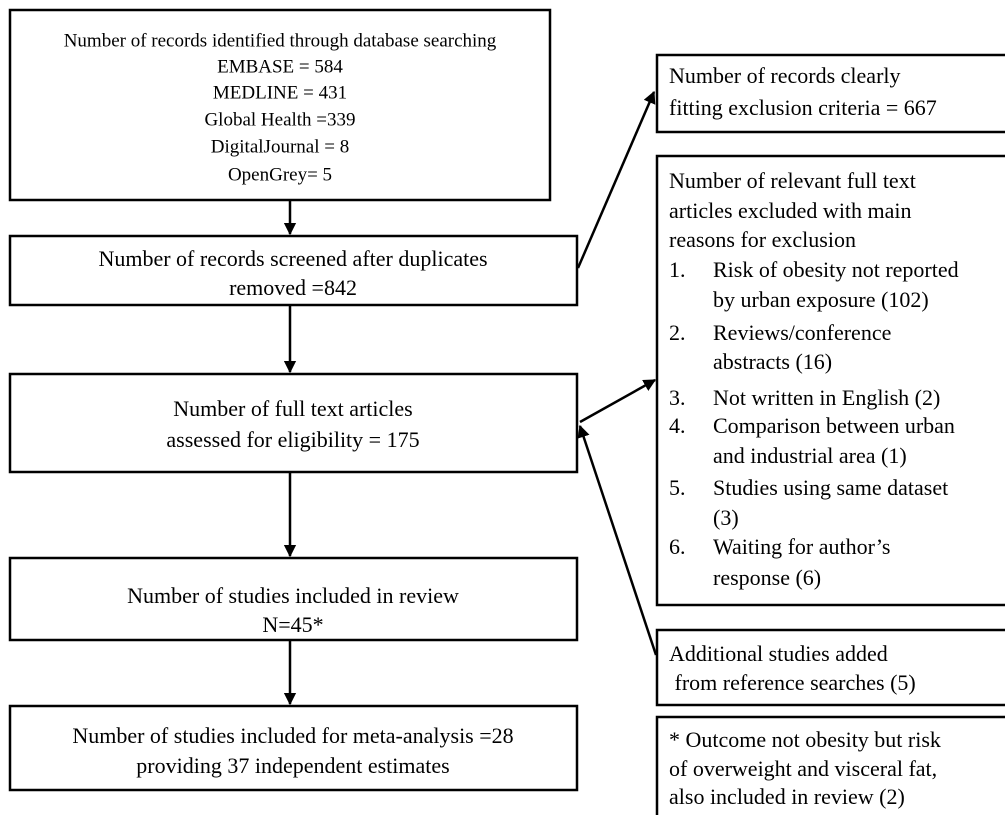 Image resolution: width=1005 pixels, height=820 pixels. I want to click on footnote-text: * Outcome not obesity but risk, so click(805, 739).